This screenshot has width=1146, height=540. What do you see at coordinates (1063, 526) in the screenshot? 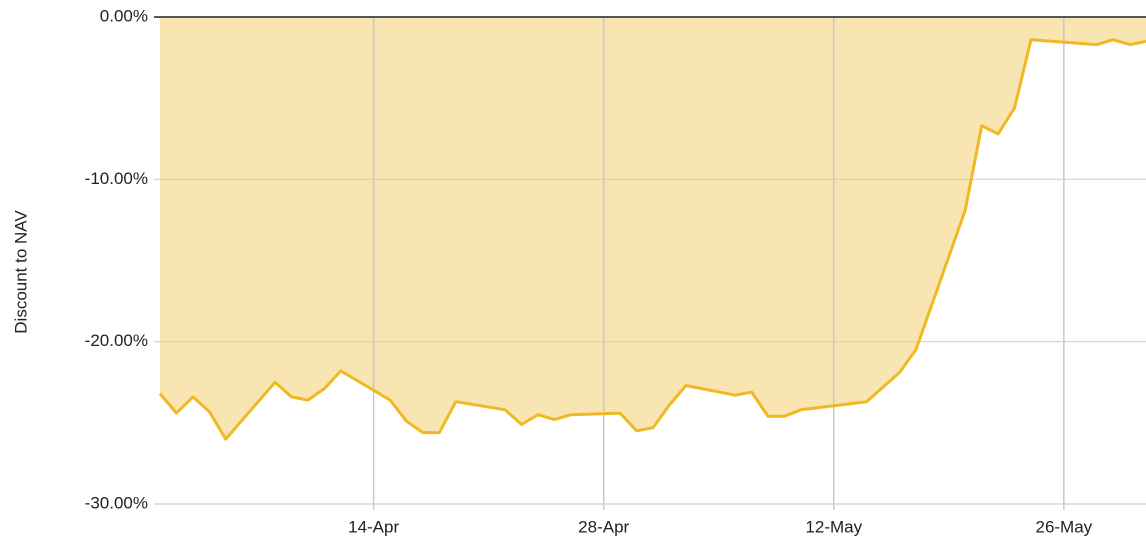
I see `x-tick-label: 26-May` at bounding box center [1063, 526].